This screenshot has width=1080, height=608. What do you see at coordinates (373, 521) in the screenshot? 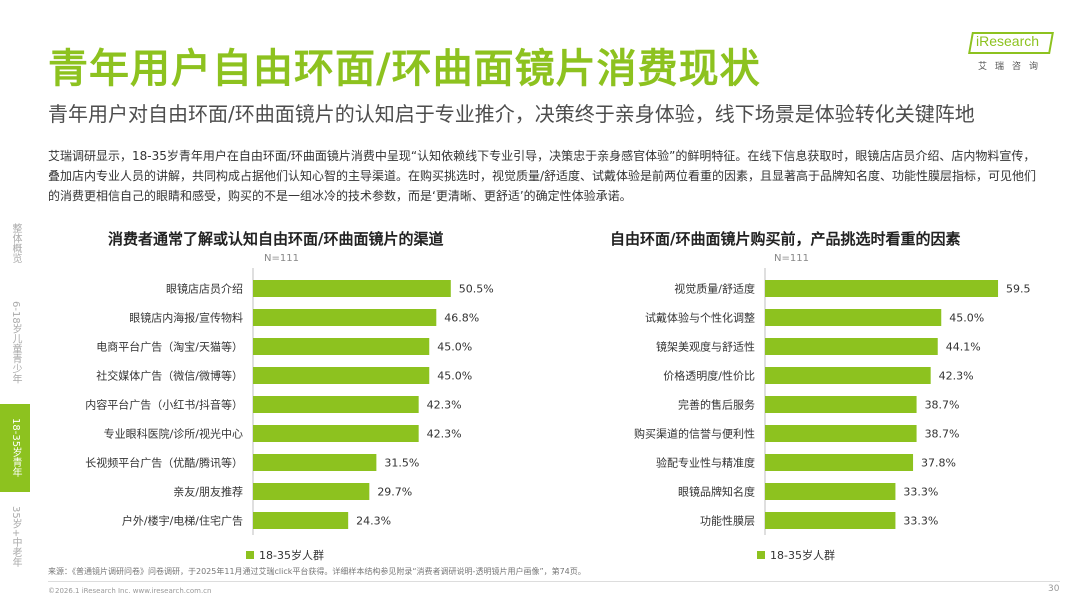
I see `bar-value-label: 24.3%` at bounding box center [373, 521].